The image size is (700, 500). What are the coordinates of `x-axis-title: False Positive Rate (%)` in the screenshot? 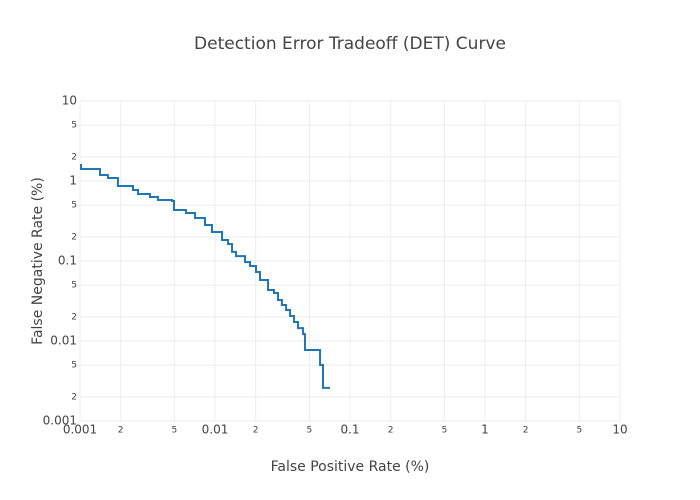 It's located at (350, 467).